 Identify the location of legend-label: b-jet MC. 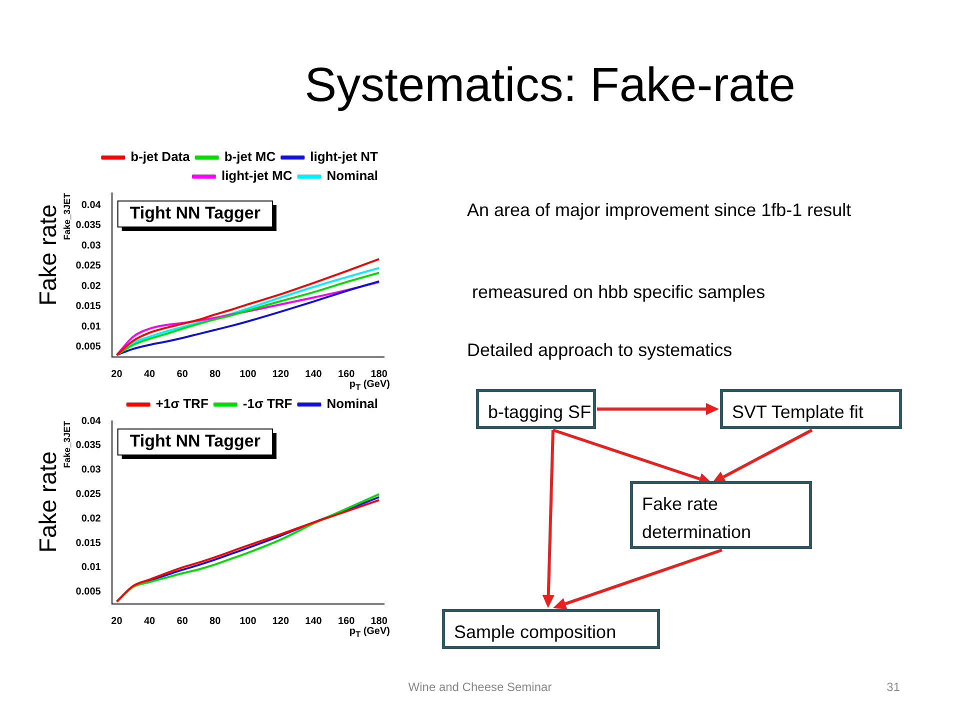
(250, 156).